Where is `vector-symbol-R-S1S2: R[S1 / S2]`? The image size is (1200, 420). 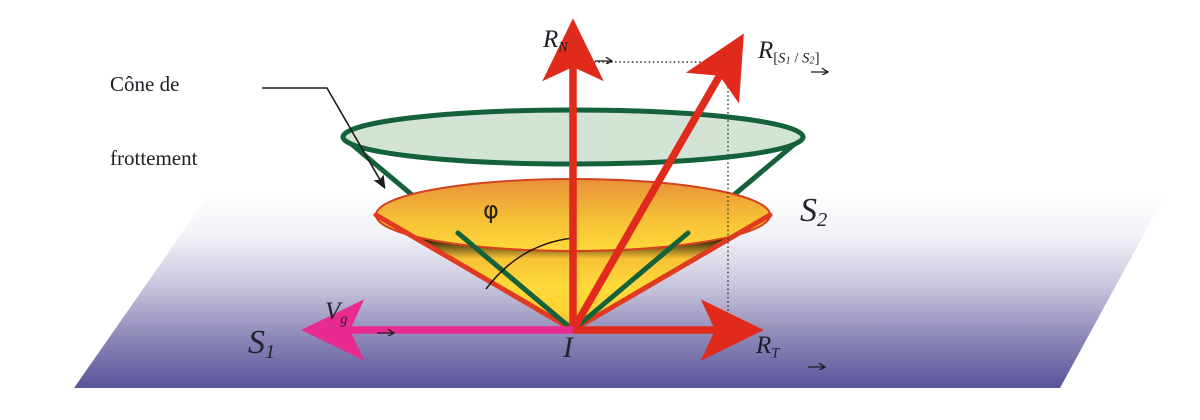
vector-symbol-R-S1S2: R[S1 / S2] is located at coordinates (794, 56).